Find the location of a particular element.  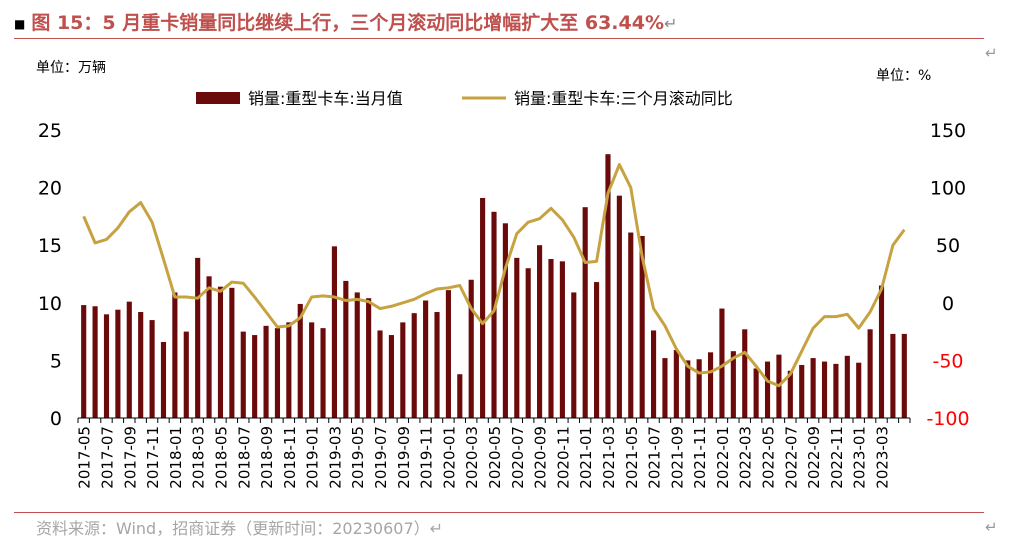

x-tick-label-2022-07: 2022-07 is located at coordinates (791, 457).